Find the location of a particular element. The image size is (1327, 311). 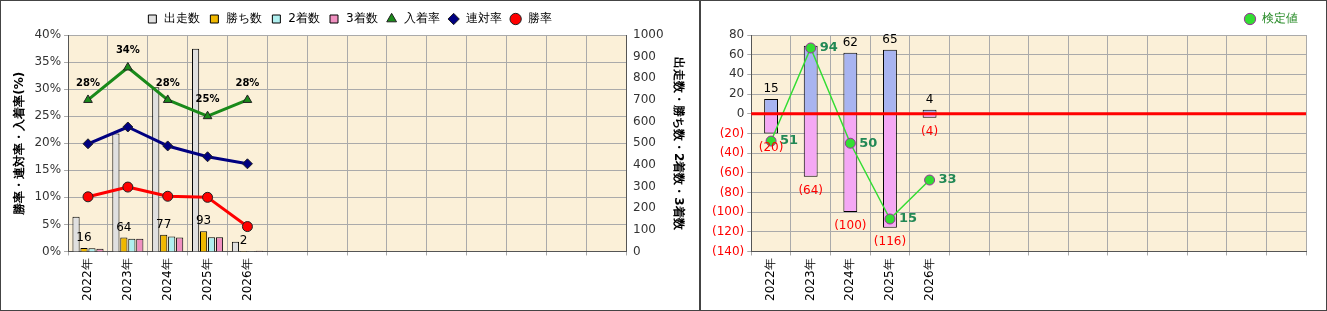

y2-tick-label: 900 is located at coordinates (644, 55).